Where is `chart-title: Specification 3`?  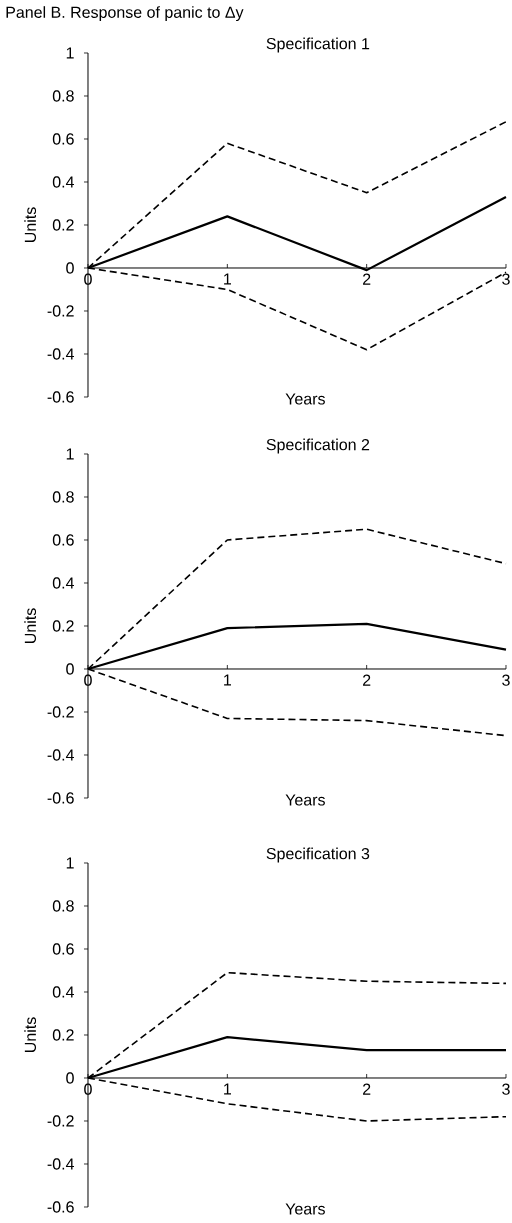 chart-title: Specification 3 is located at coordinates (318, 855).